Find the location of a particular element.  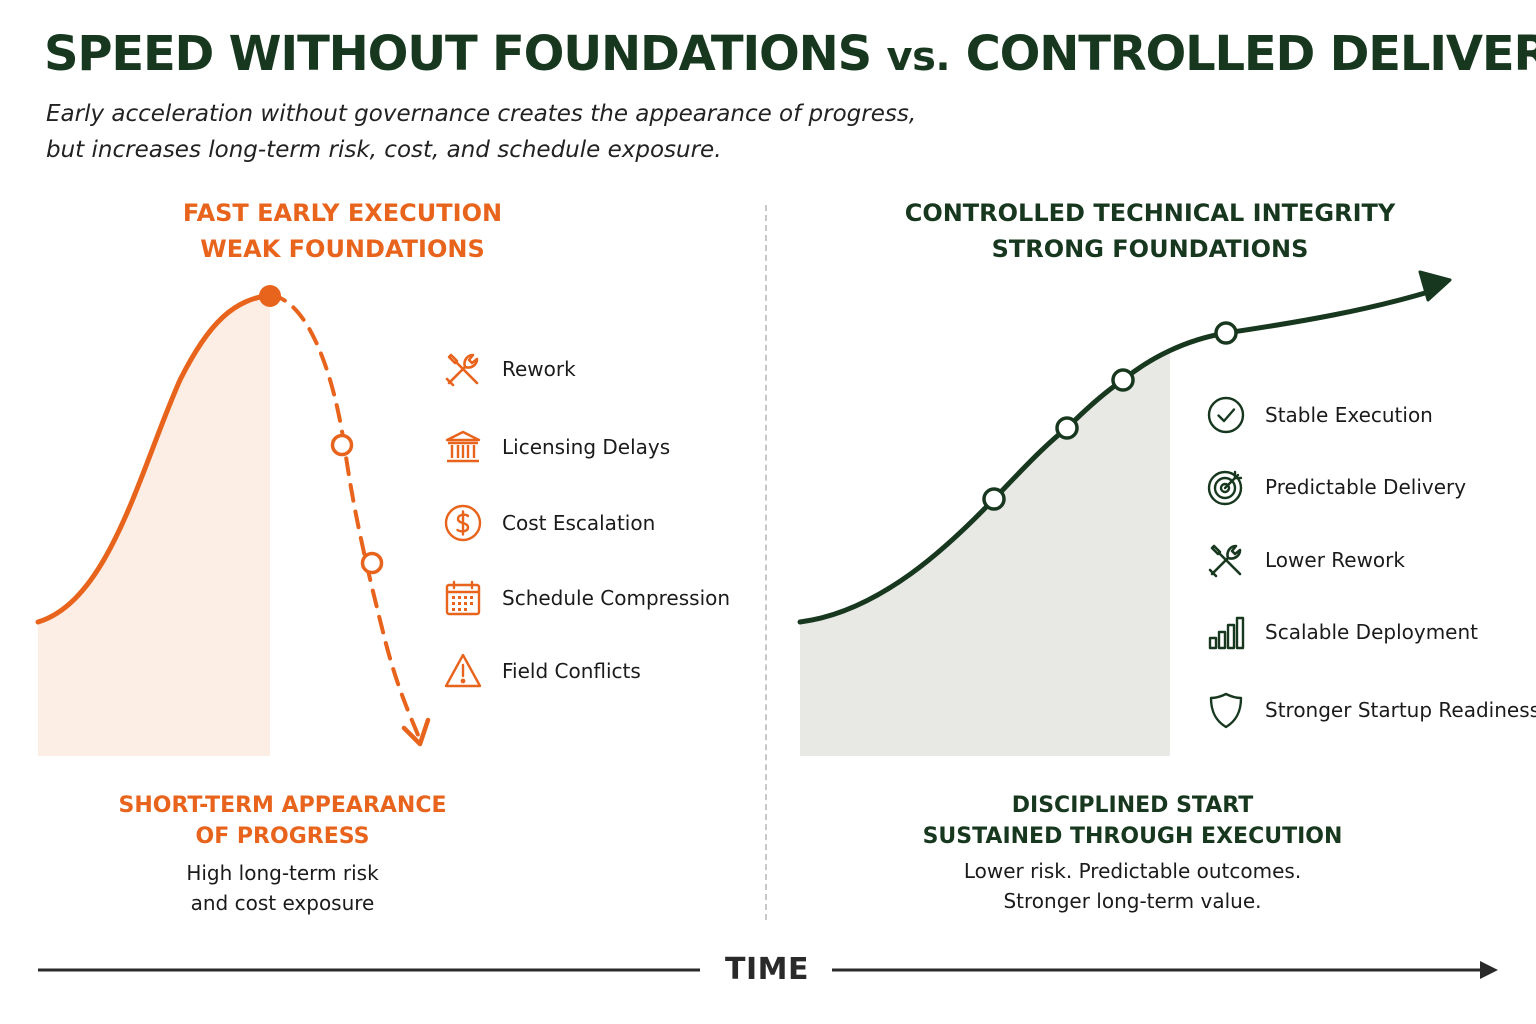

left-bottom-heading: SHORT-TERM APPEARANCE OF PROGRESS is located at coordinates (282, 821).